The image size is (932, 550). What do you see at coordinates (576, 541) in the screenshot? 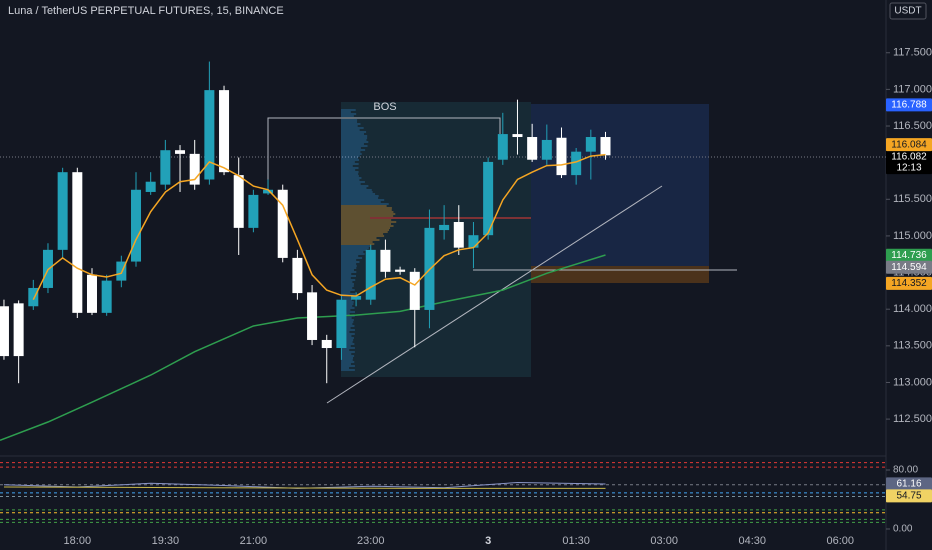
I see `x-tick-label: 01:30` at bounding box center [576, 541].